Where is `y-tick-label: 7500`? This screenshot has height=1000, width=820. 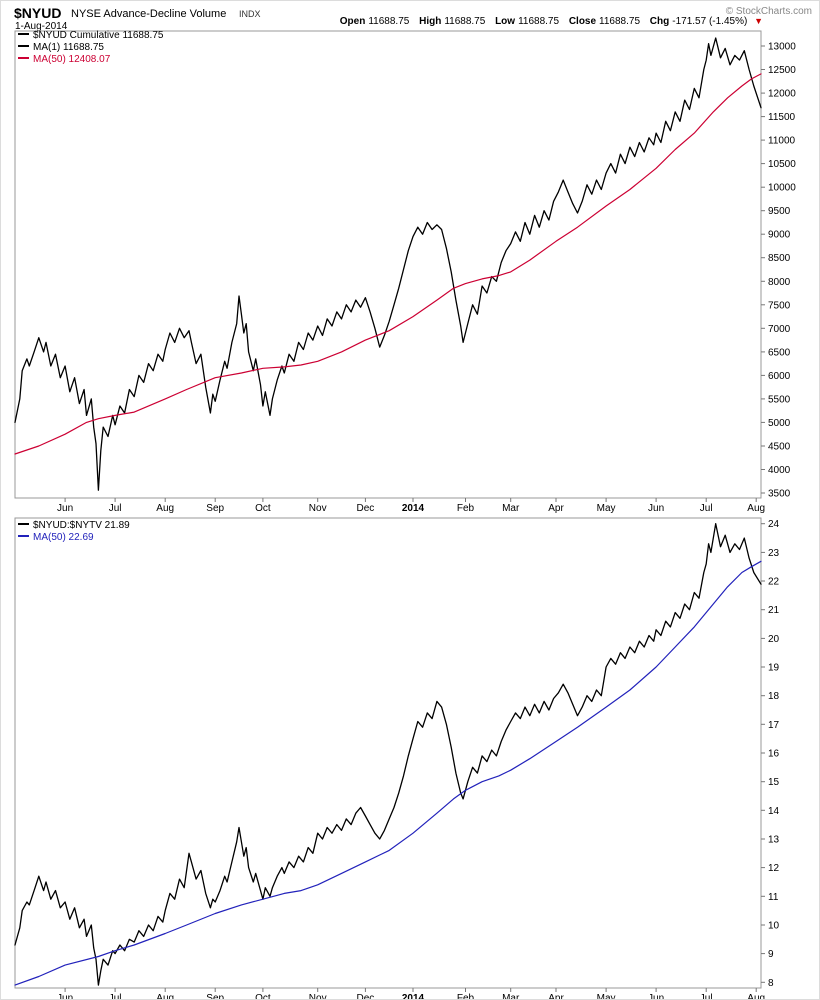
y-tick-label: 7500 is located at coordinates (779, 305).